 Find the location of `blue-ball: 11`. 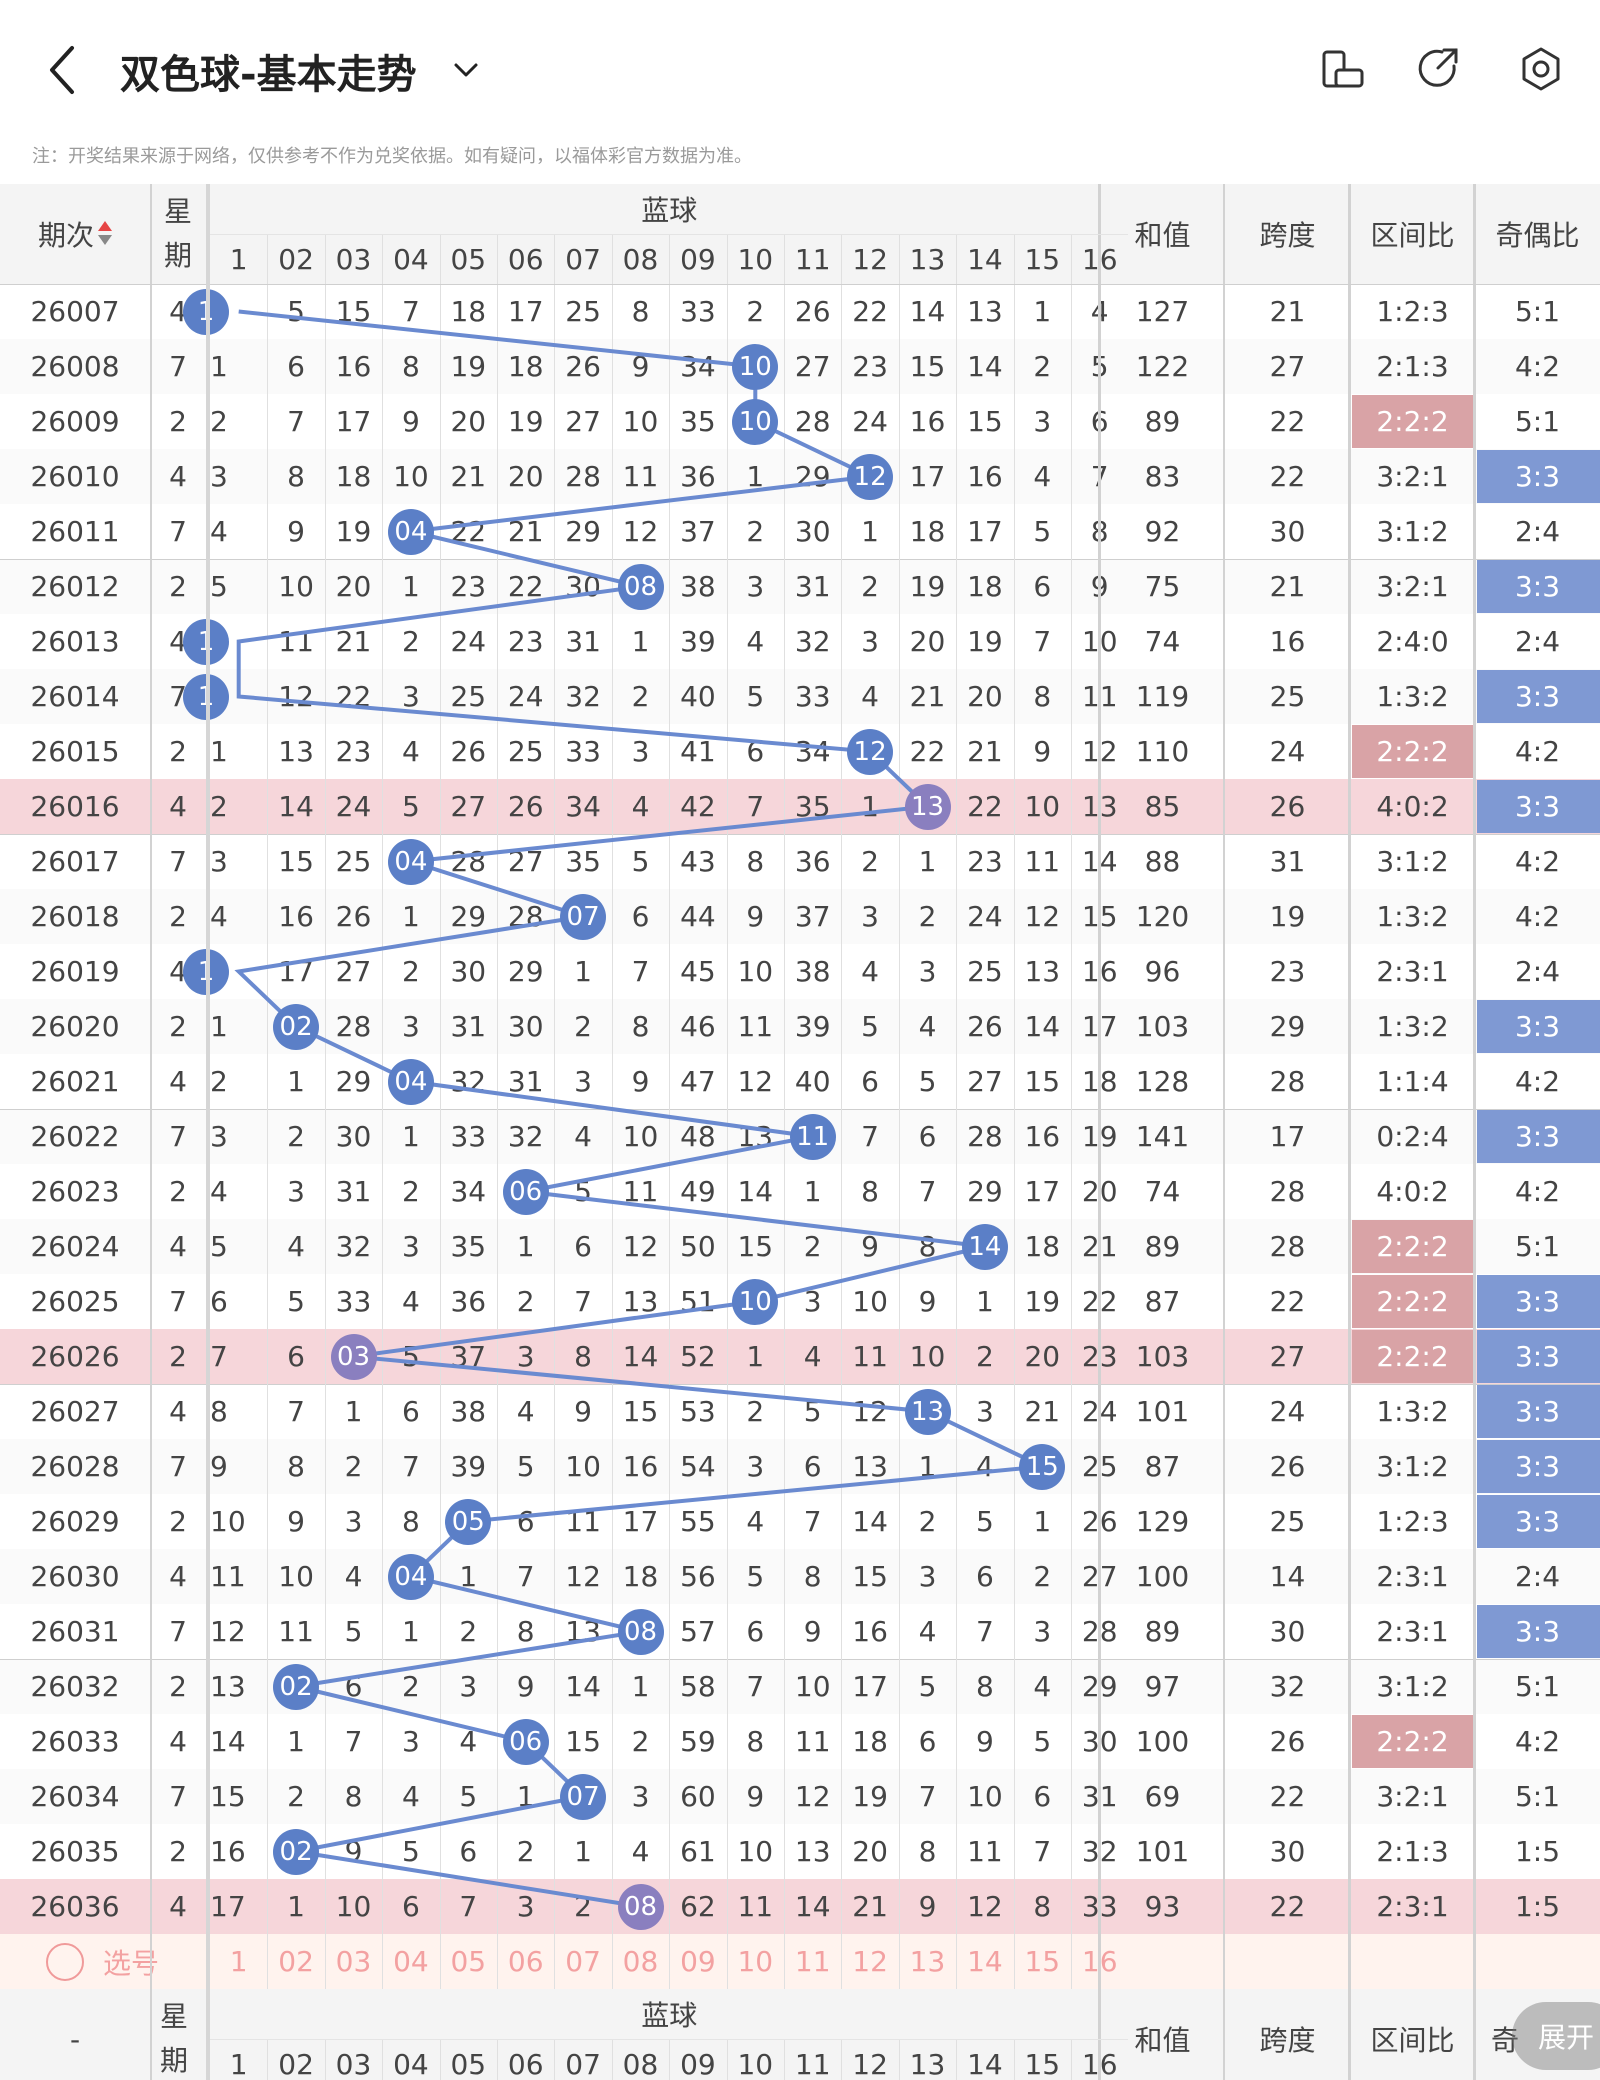

blue-ball: 11 is located at coordinates (812, 1136).